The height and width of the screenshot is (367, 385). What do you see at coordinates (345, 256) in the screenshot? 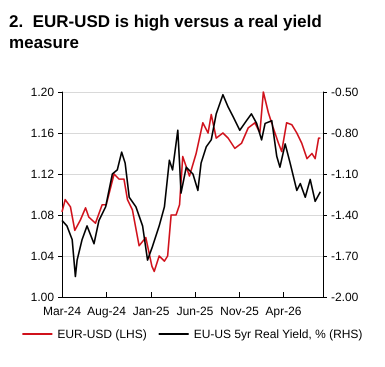
I see `y2-tick-label: -1.70` at bounding box center [345, 256].